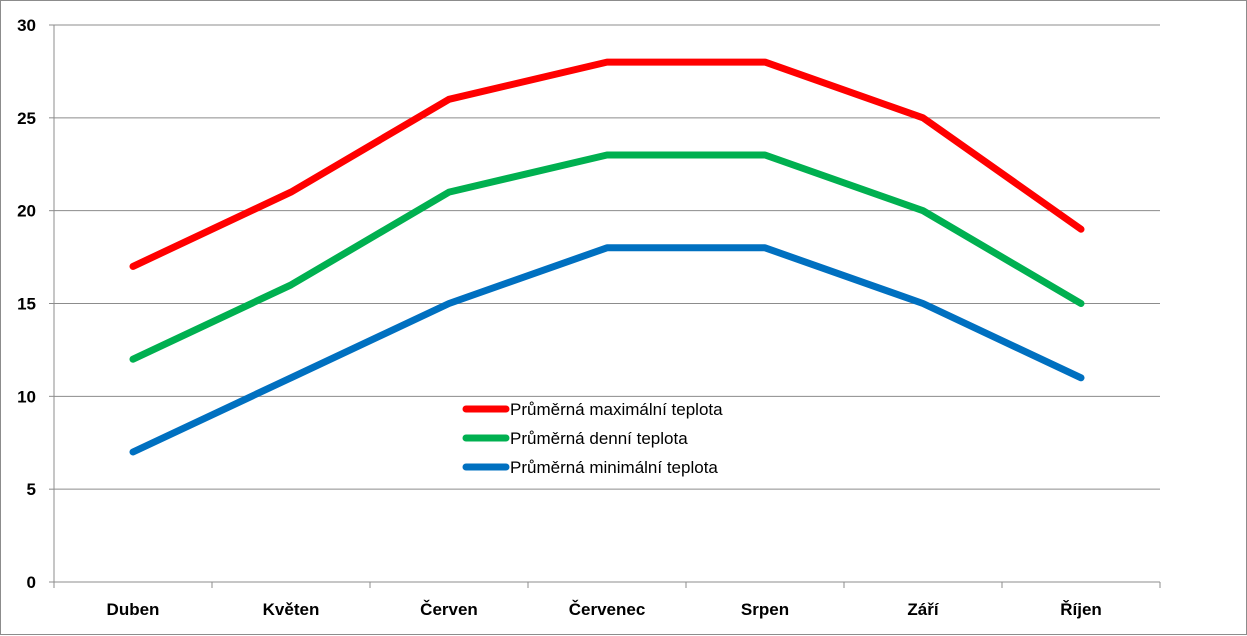 This screenshot has height=636, width=1247. Describe the element at coordinates (31, 489) in the screenshot. I see `y-tick-label: 5` at that location.